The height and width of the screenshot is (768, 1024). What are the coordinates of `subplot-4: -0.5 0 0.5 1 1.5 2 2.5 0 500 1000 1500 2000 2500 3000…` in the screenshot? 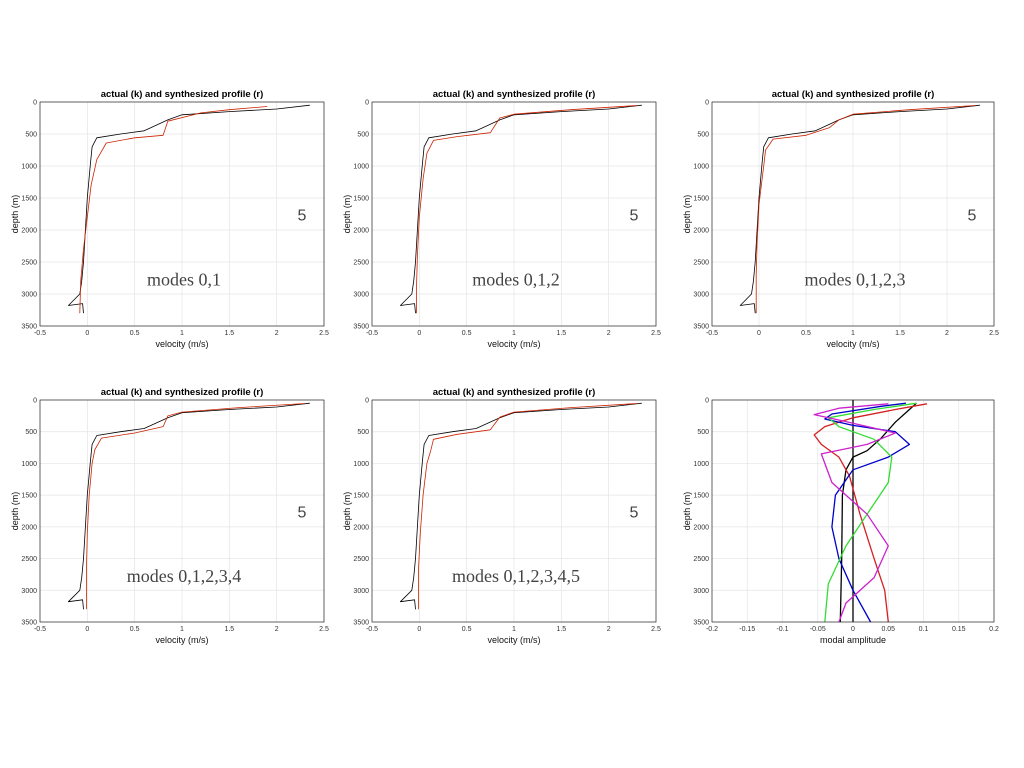 It's located at (169, 516).